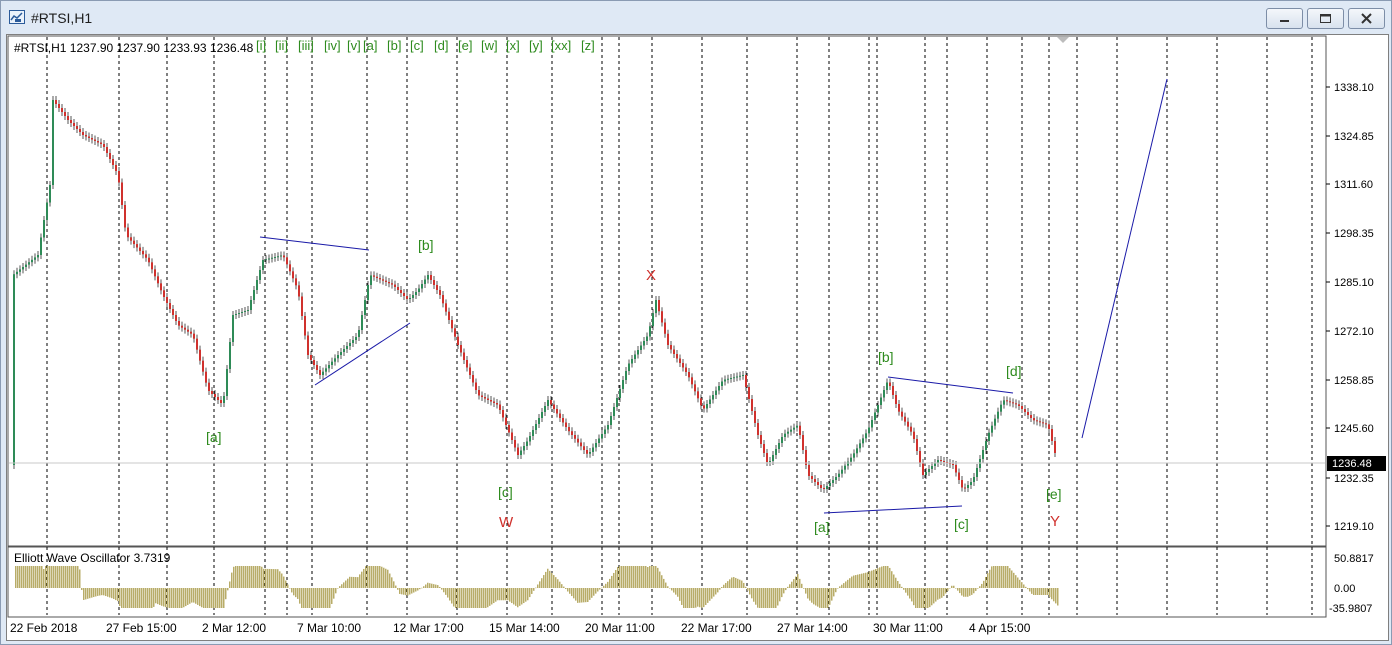 This screenshot has width=1392, height=645. I want to click on wave-button: [xx], so click(561, 45).